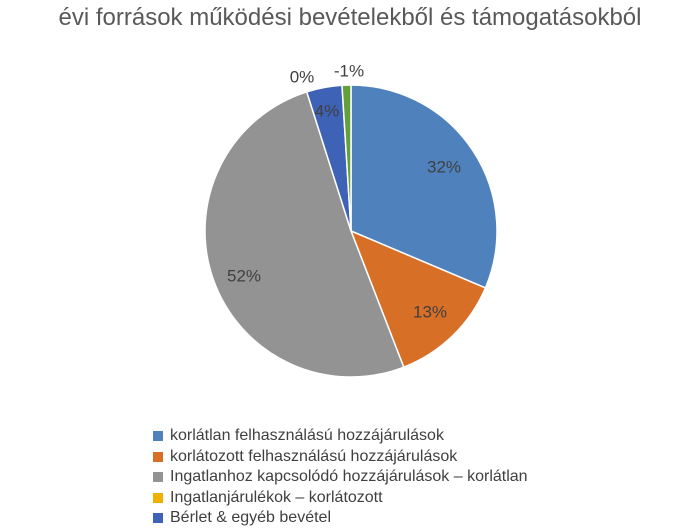 The image size is (700, 529). What do you see at coordinates (314, 456) in the screenshot?
I see `legend-label: korlátozott felhasználású hozzájárulások` at bounding box center [314, 456].